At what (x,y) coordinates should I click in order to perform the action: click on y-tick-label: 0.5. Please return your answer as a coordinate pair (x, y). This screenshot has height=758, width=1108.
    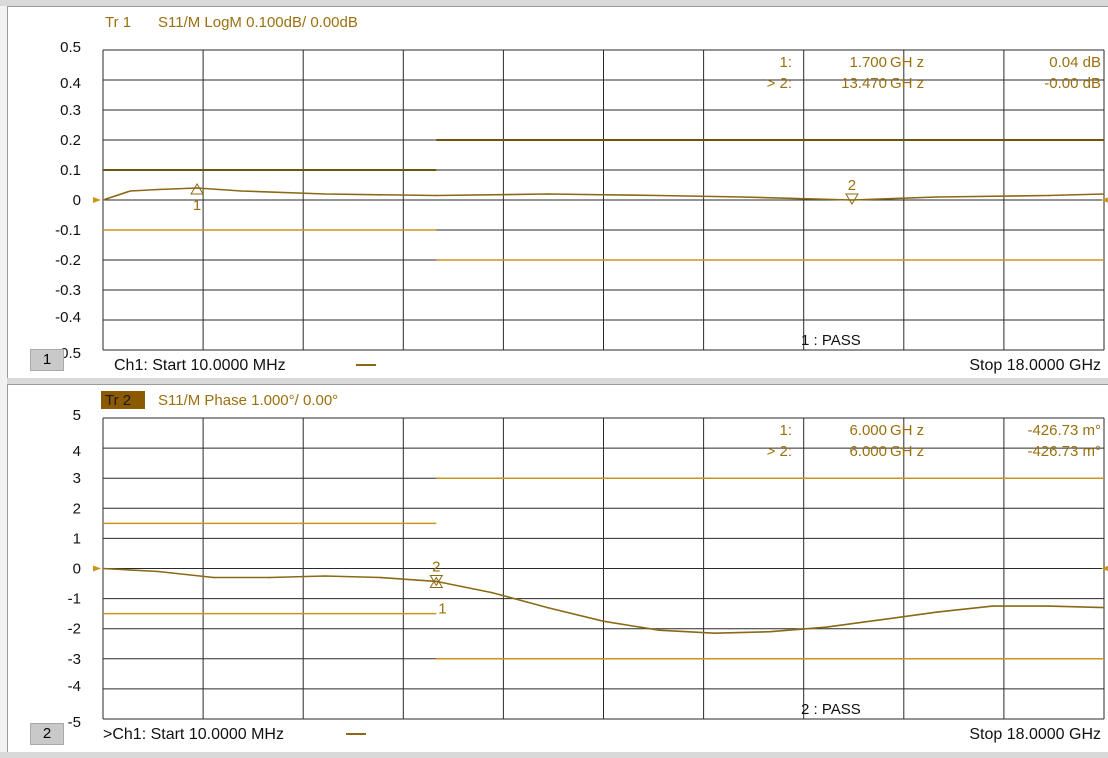
    Looking at the image, I should click on (70, 47).